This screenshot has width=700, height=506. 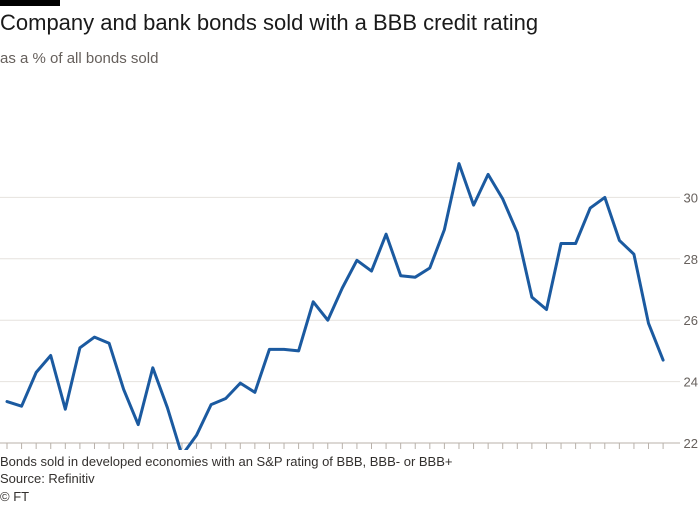 What do you see at coordinates (691, 382) in the screenshot?
I see `y-tick-label: 24` at bounding box center [691, 382].